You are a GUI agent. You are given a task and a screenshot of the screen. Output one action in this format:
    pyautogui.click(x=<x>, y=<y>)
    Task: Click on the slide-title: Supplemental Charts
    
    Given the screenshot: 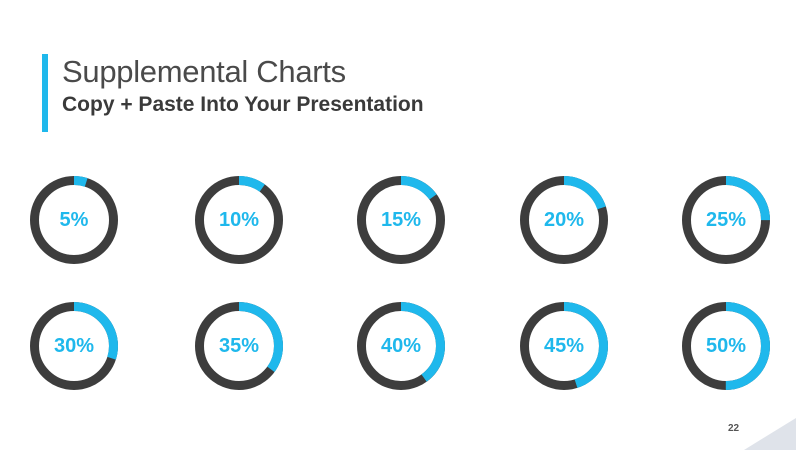 What is the action you would take?
    pyautogui.click(x=204, y=71)
    